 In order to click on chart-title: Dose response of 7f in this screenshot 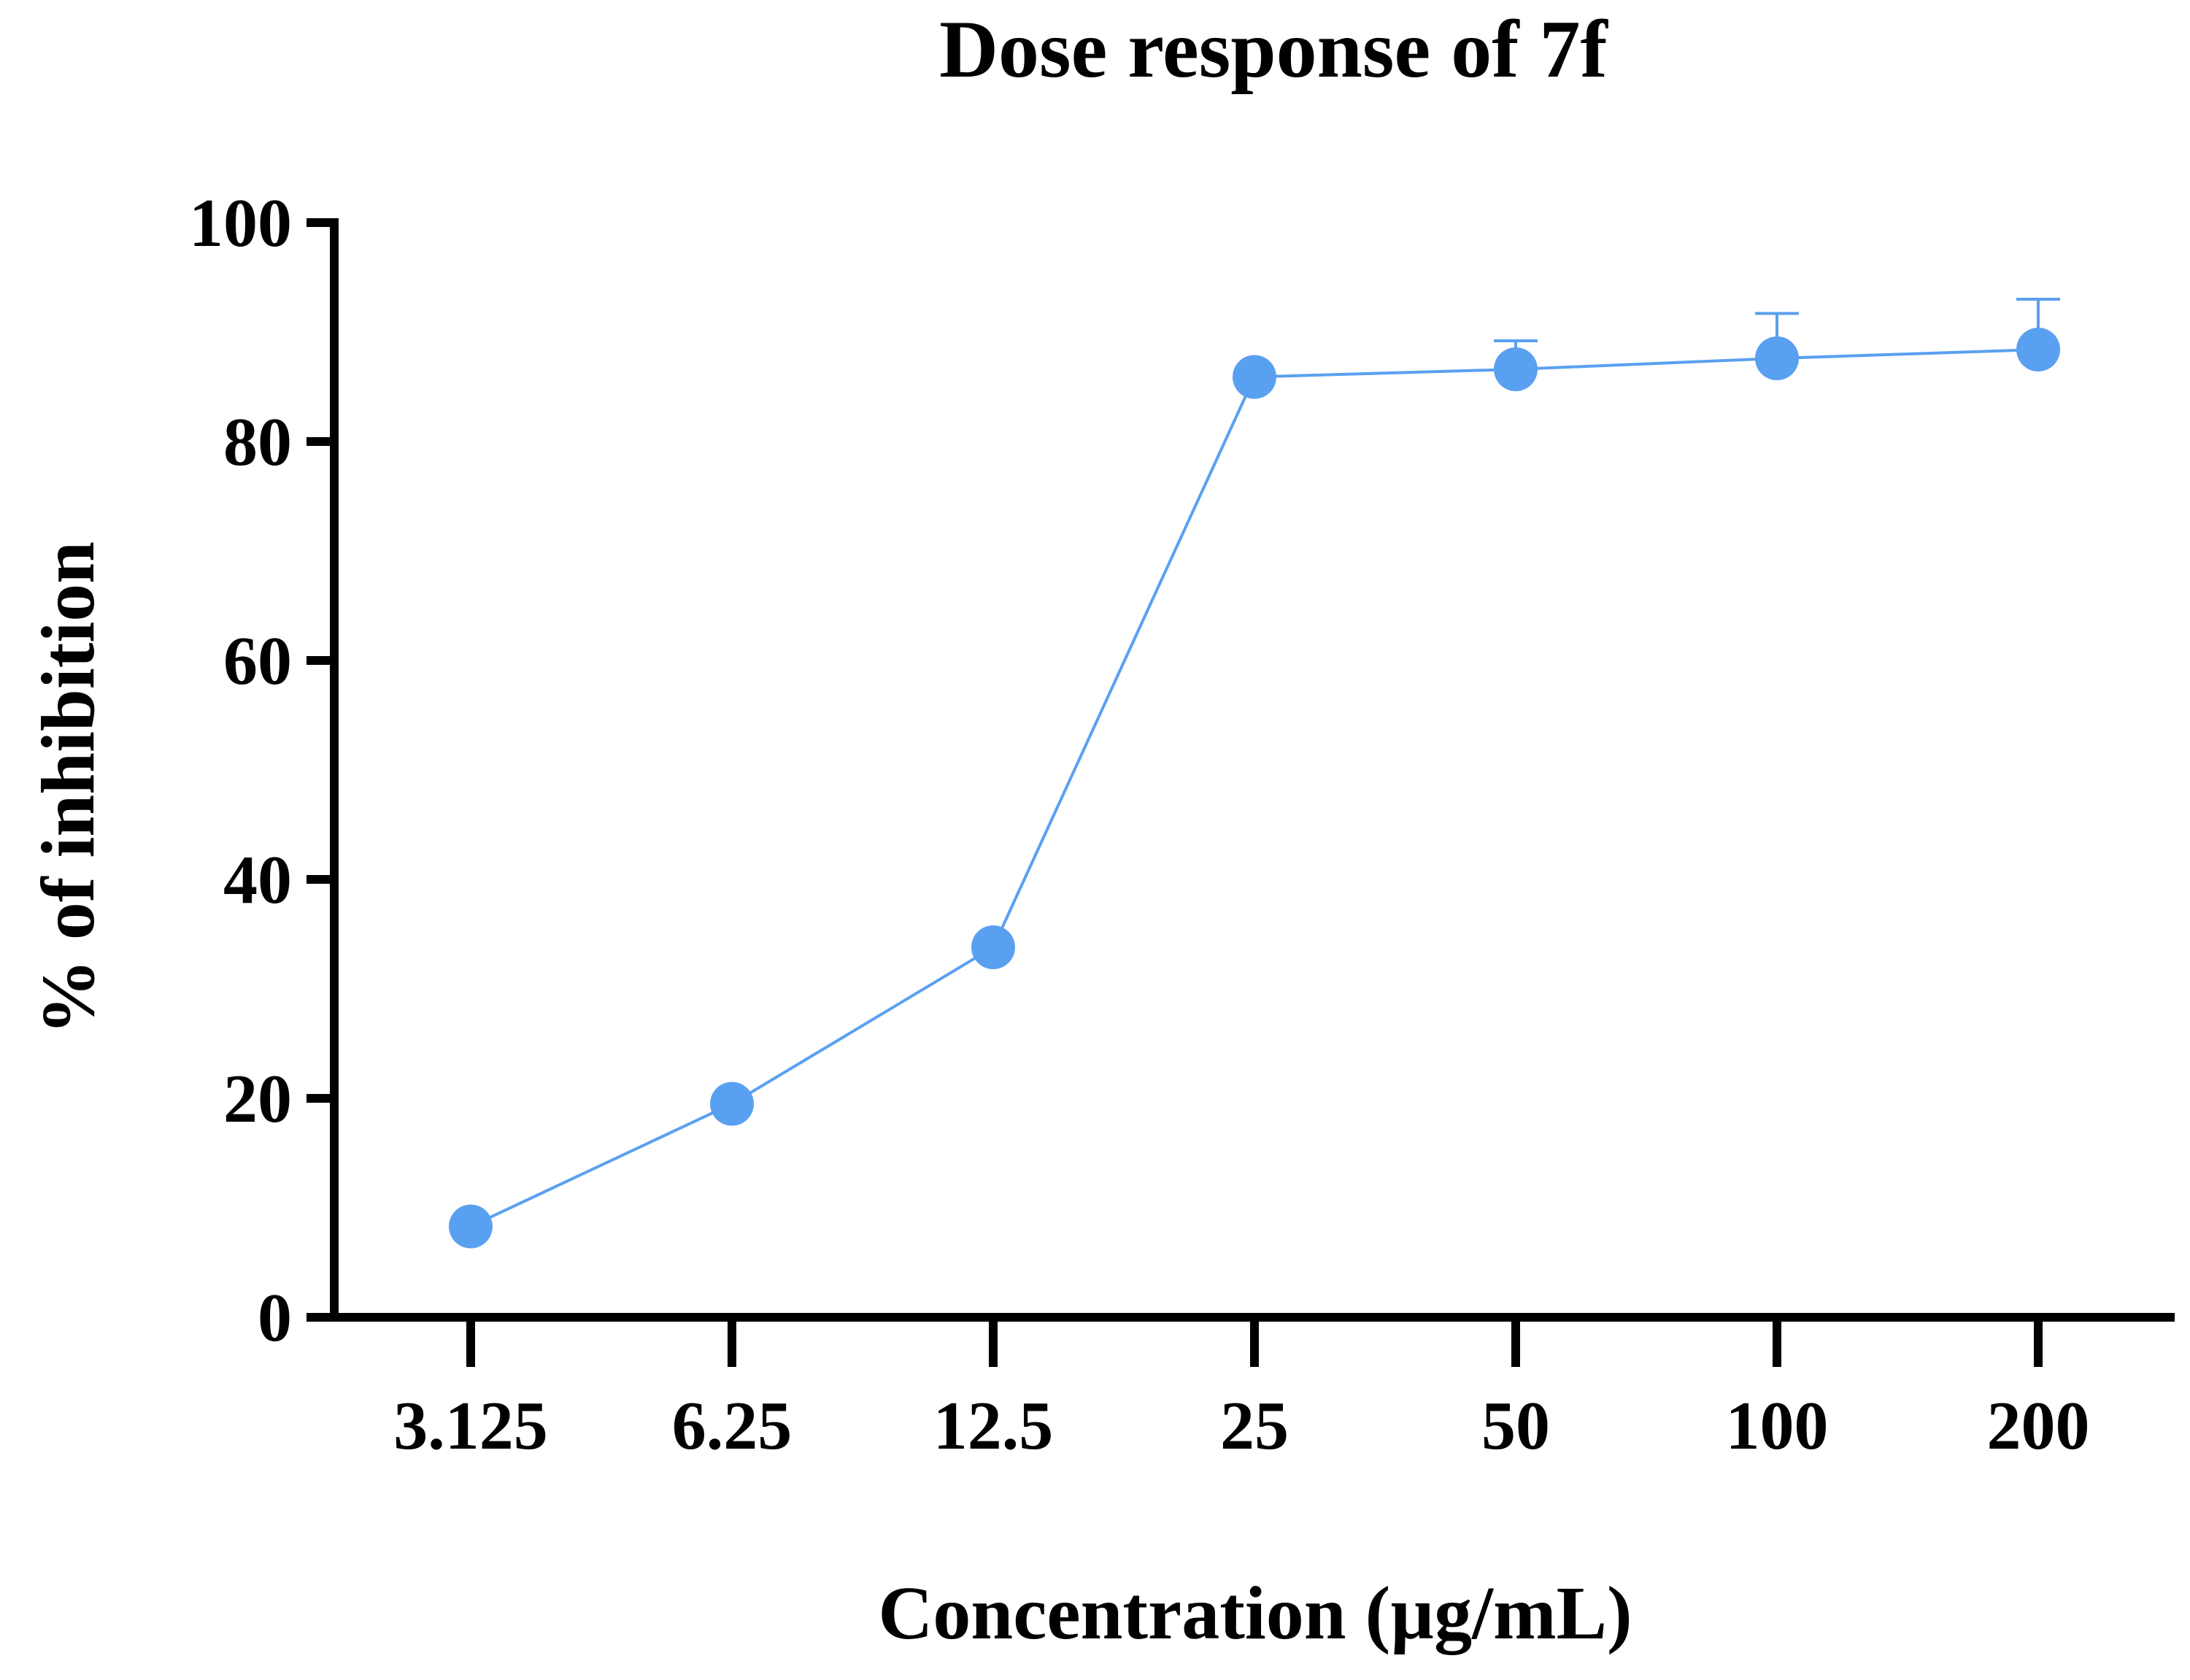, I will do `click(1273, 50)`.